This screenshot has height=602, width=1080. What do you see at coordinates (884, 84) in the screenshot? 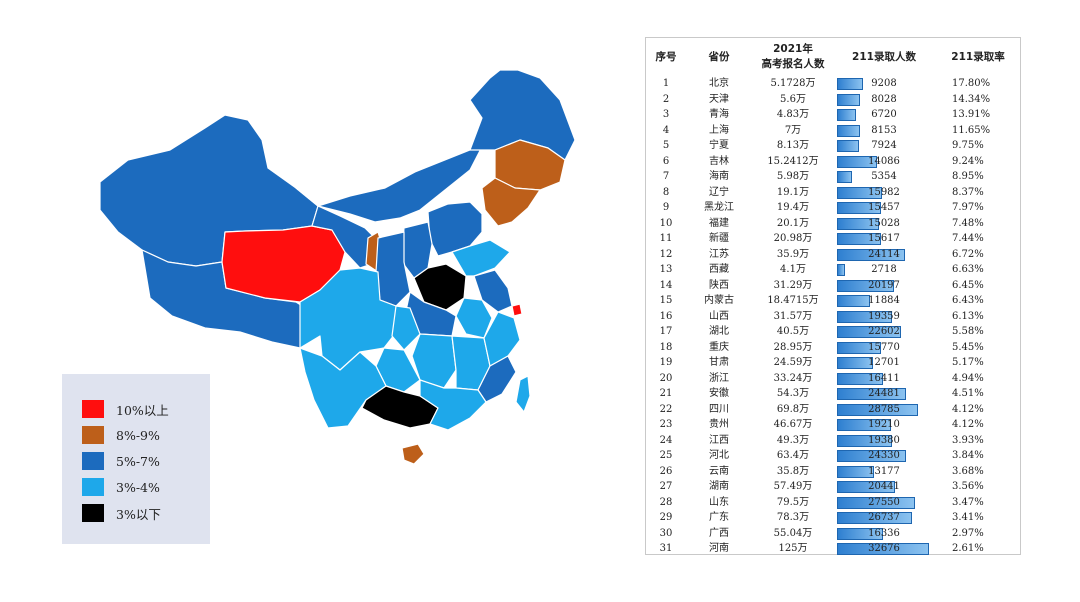
I see `admitted-cell: 9208` at bounding box center [884, 84].